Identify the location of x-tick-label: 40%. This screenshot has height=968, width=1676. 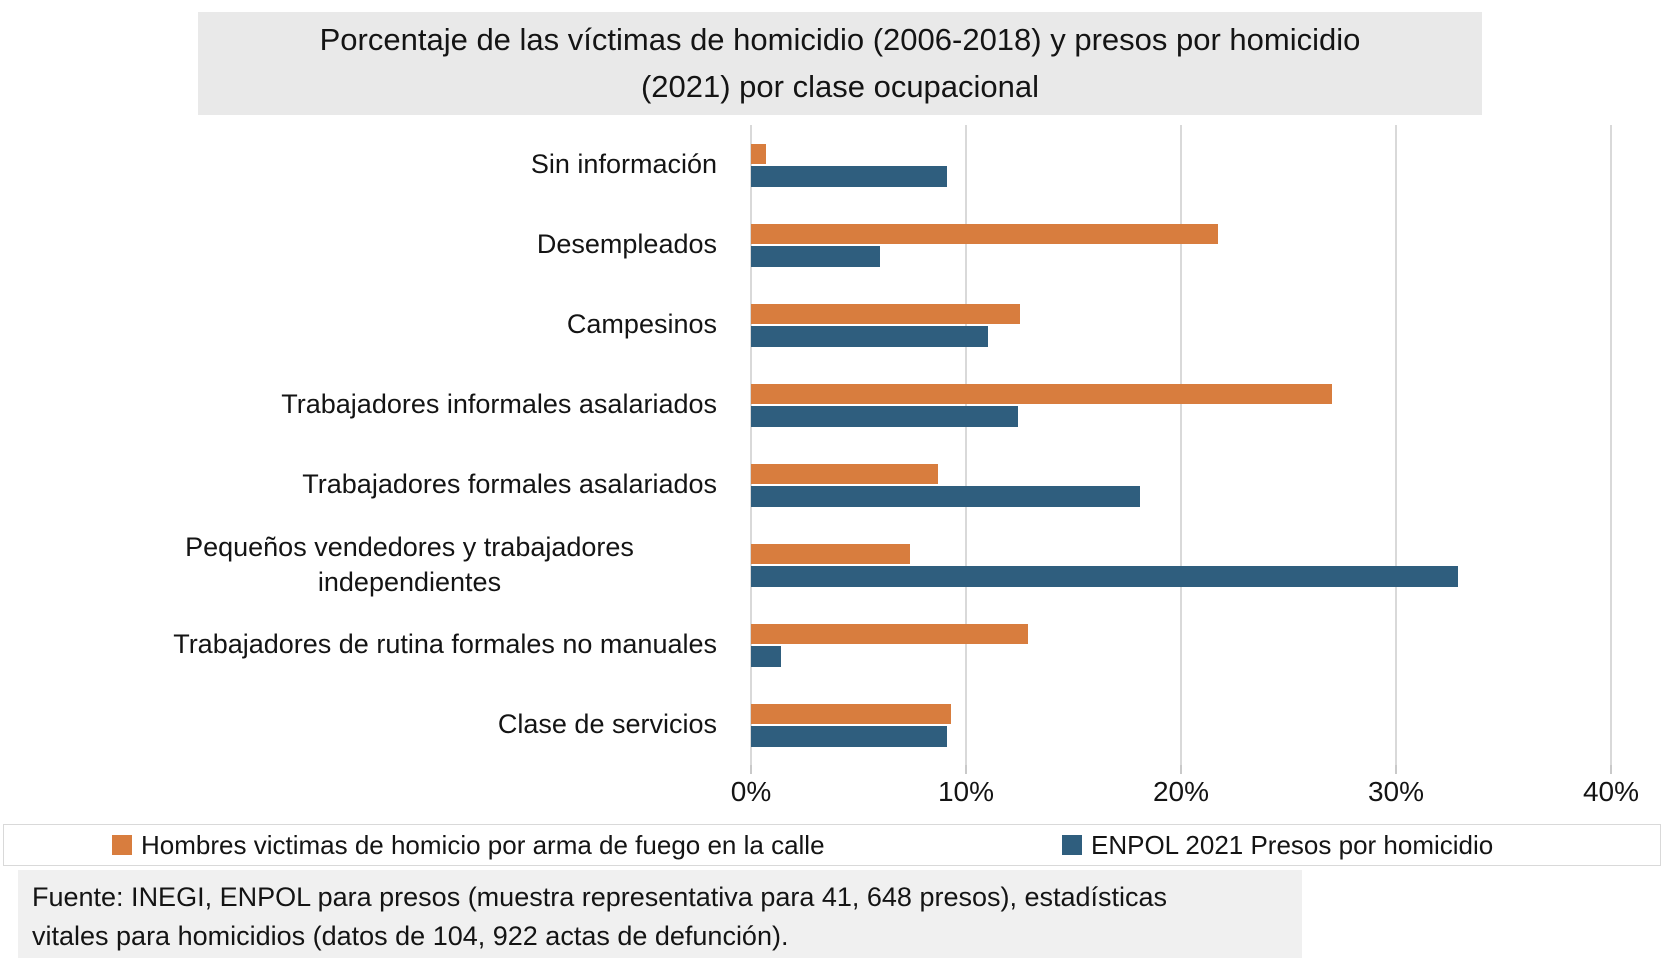
(1611, 791).